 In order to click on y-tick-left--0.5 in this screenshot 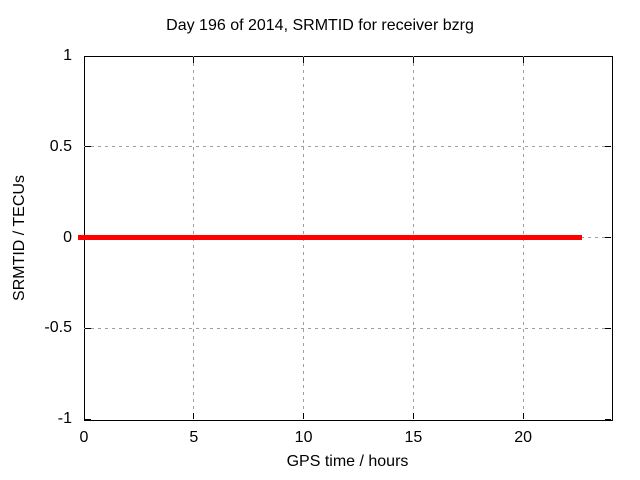, I will do `click(88, 328)`.